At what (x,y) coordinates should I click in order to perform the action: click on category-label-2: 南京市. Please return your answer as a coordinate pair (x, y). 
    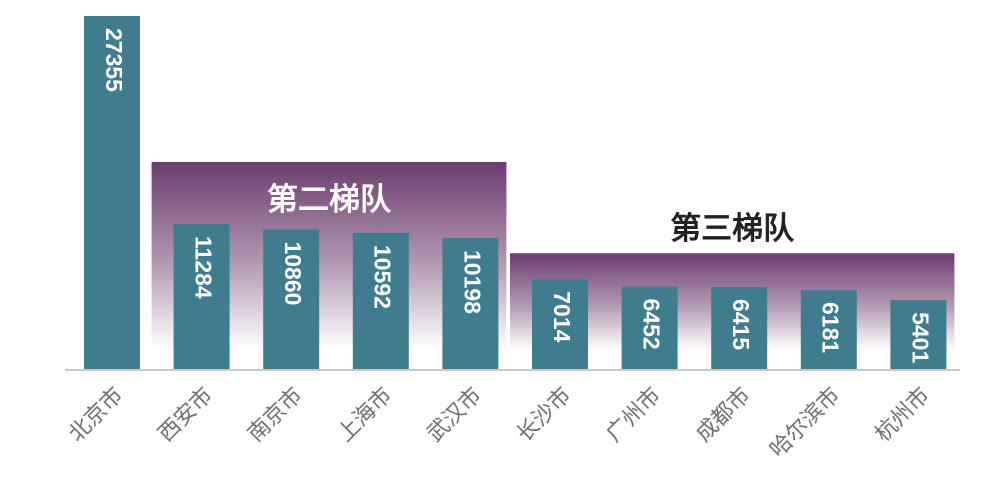
    Looking at the image, I should click on (275, 415).